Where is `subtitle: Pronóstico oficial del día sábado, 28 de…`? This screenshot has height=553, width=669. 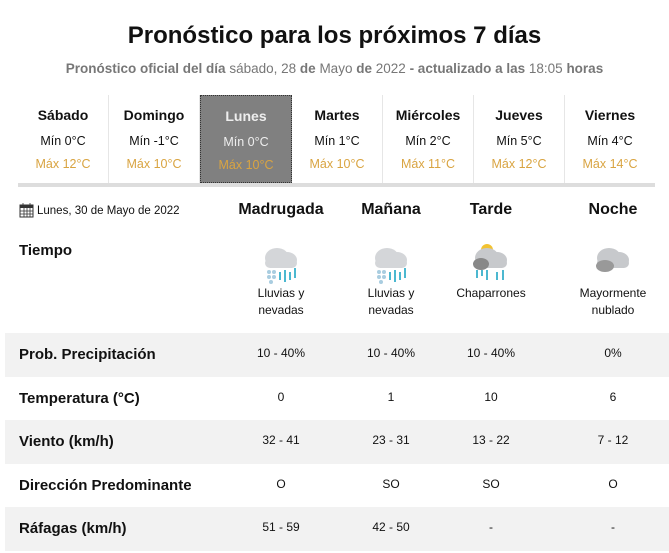
subtitle: Pronóstico oficial del día sábado, 28 de… is located at coordinates (334, 68).